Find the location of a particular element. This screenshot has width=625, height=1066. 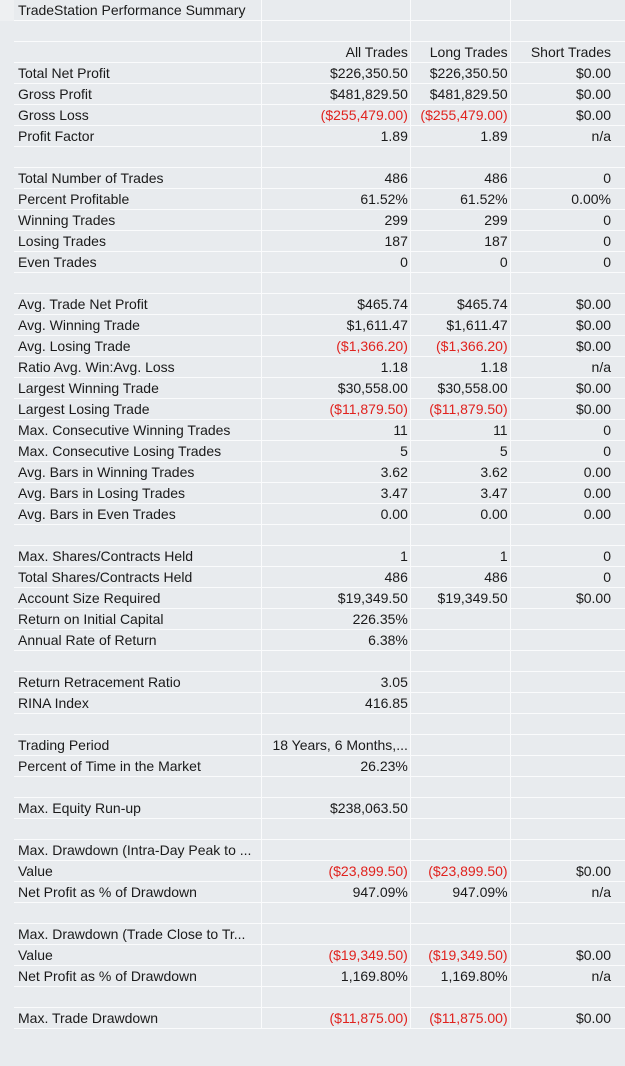

metric-label: Return on Initial Capital is located at coordinates (138, 619).